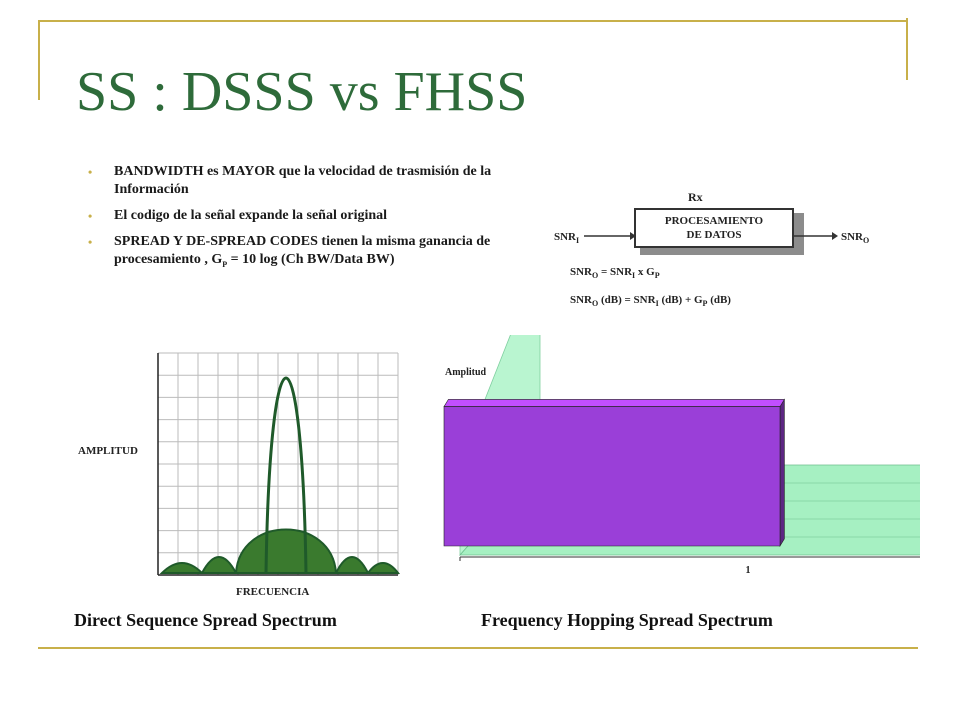  I want to click on snr-output-label: SNRO, so click(855, 238).